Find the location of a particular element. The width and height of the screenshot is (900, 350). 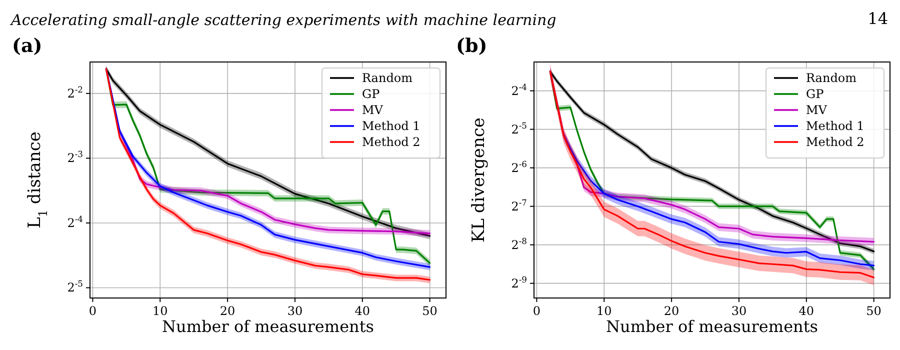

y-tick-label: 2$^{-9}$ is located at coordinates (519, 282).